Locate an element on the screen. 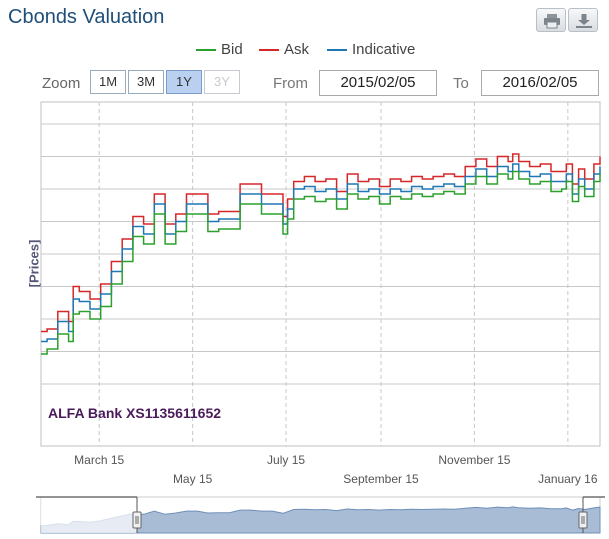 The height and width of the screenshot is (539, 609). legend-ask-line is located at coordinates (269, 50).